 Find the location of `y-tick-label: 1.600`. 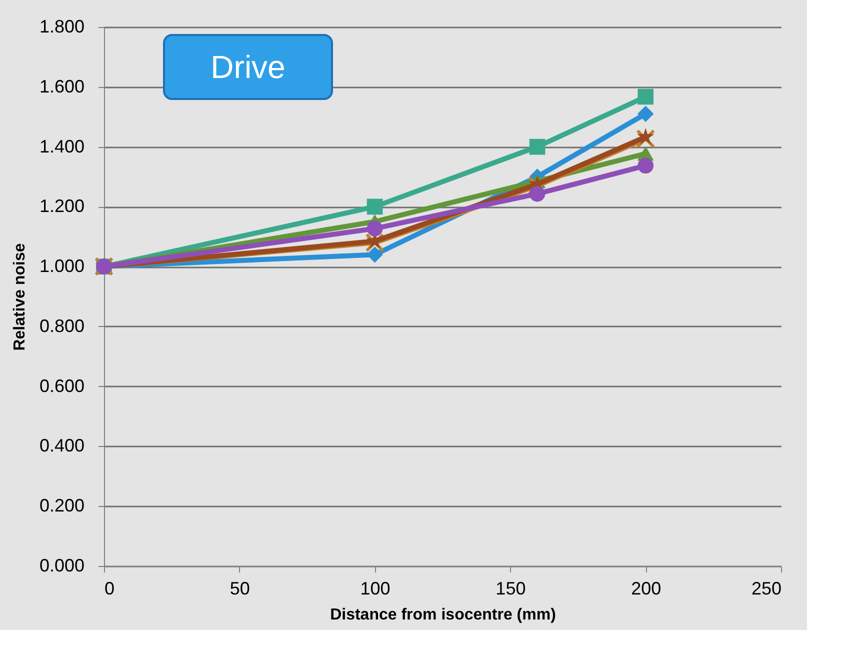

y-tick-label: 1.600 is located at coordinates (61, 86).